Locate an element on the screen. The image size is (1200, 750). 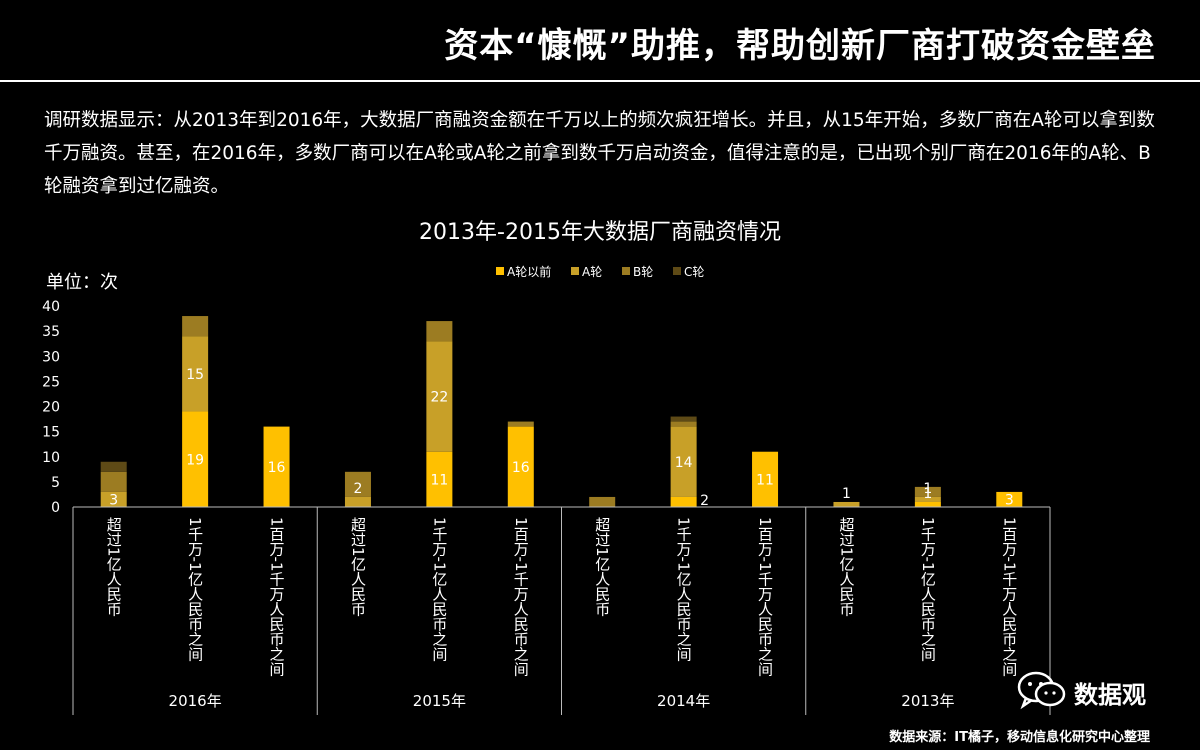
watermark-text: 数据观 is located at coordinates (1110, 695).